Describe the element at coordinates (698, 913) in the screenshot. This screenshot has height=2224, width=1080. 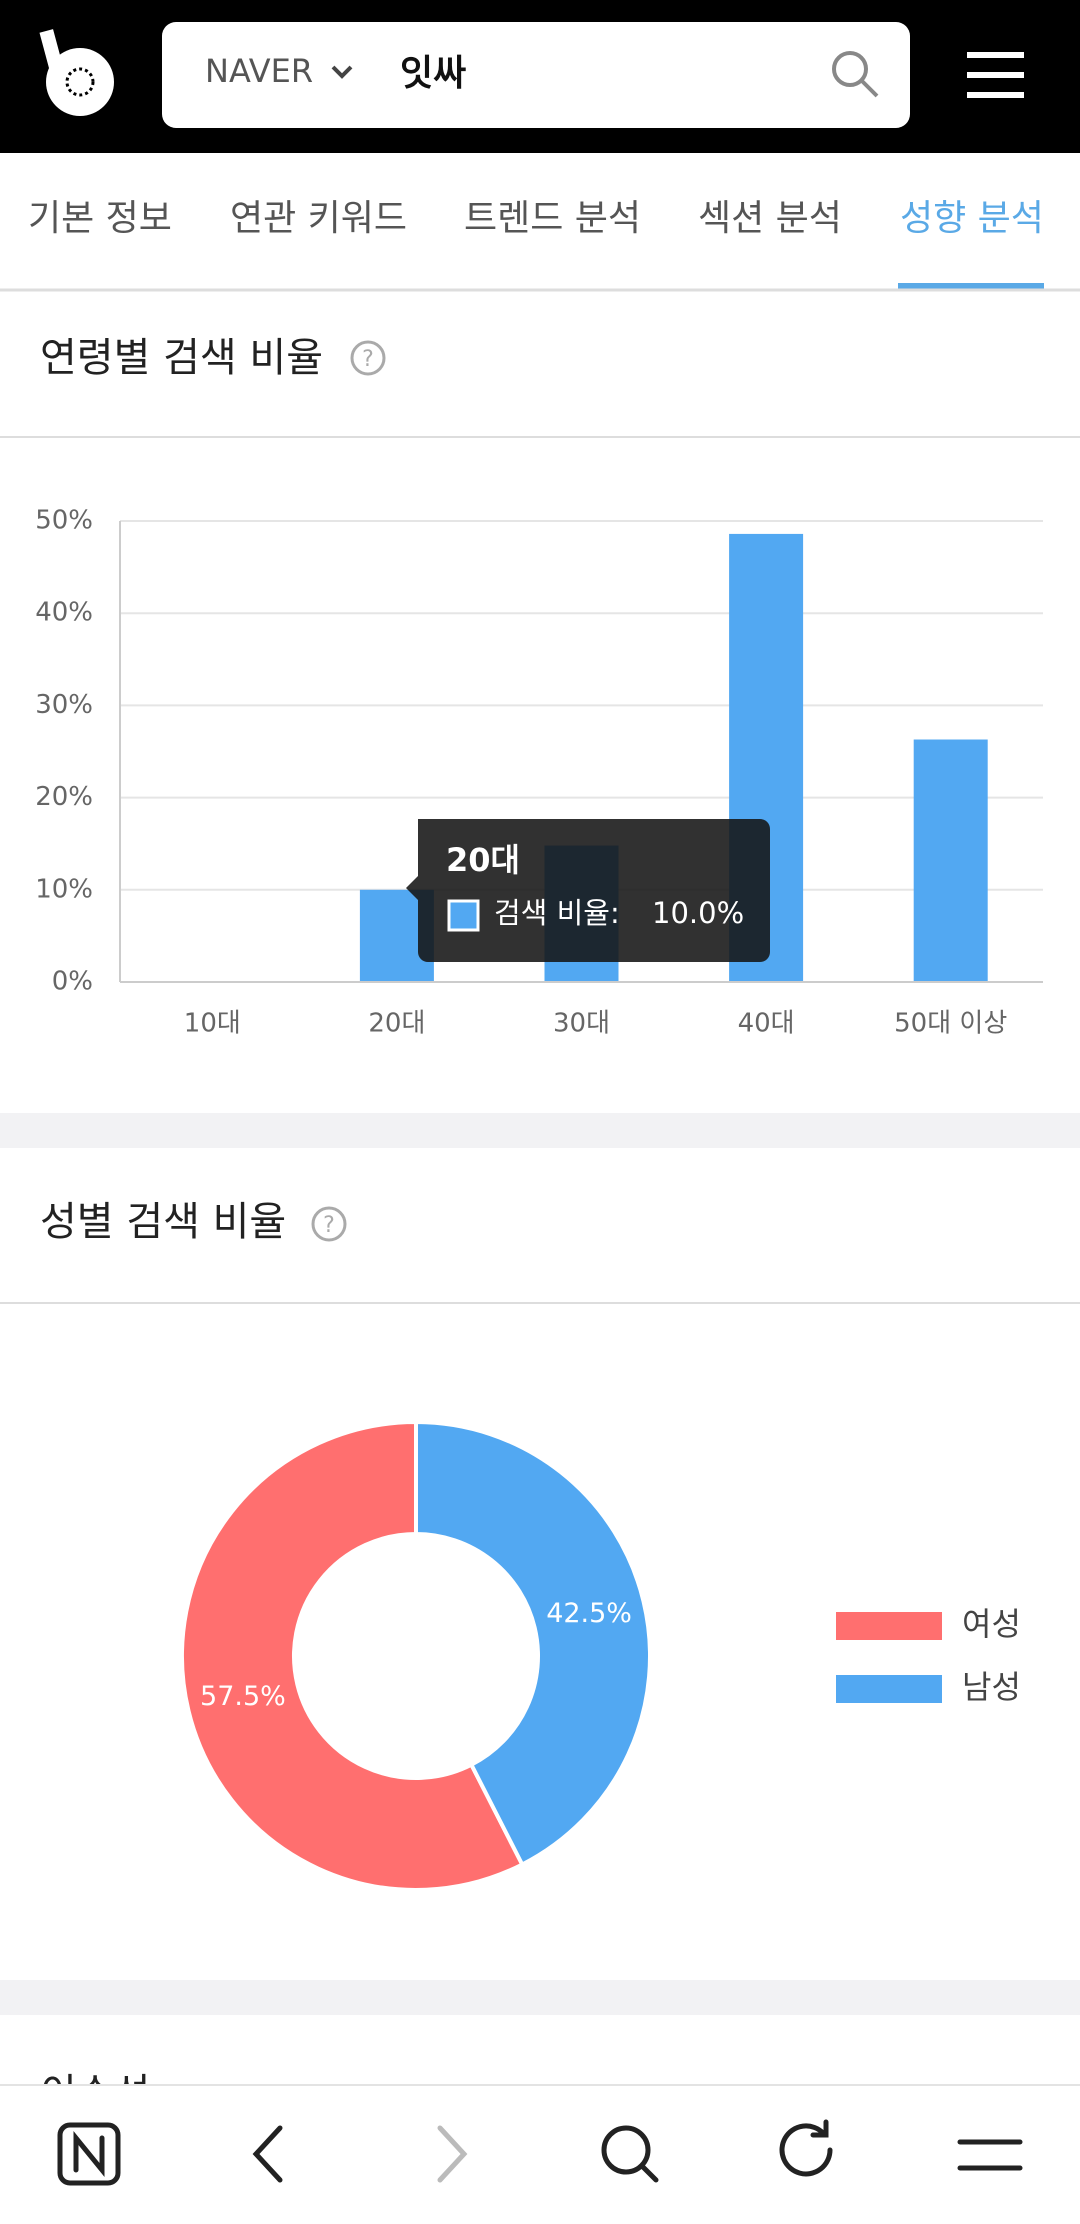
I see `tooltip-value: 10.0%` at that location.